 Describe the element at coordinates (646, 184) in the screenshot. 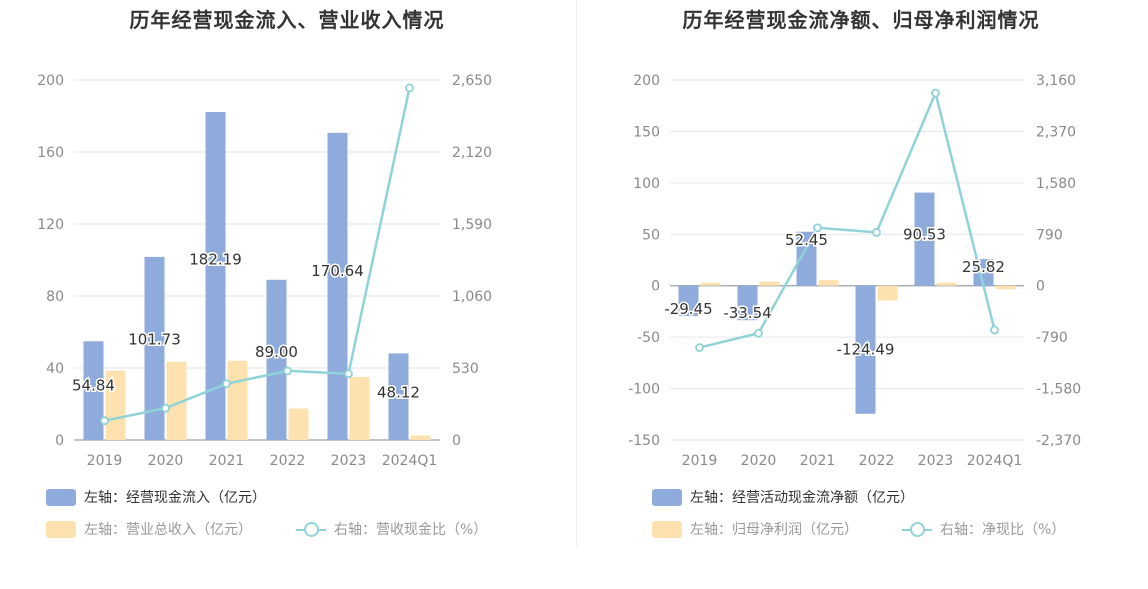

I see `y-tick-left: 100` at that location.